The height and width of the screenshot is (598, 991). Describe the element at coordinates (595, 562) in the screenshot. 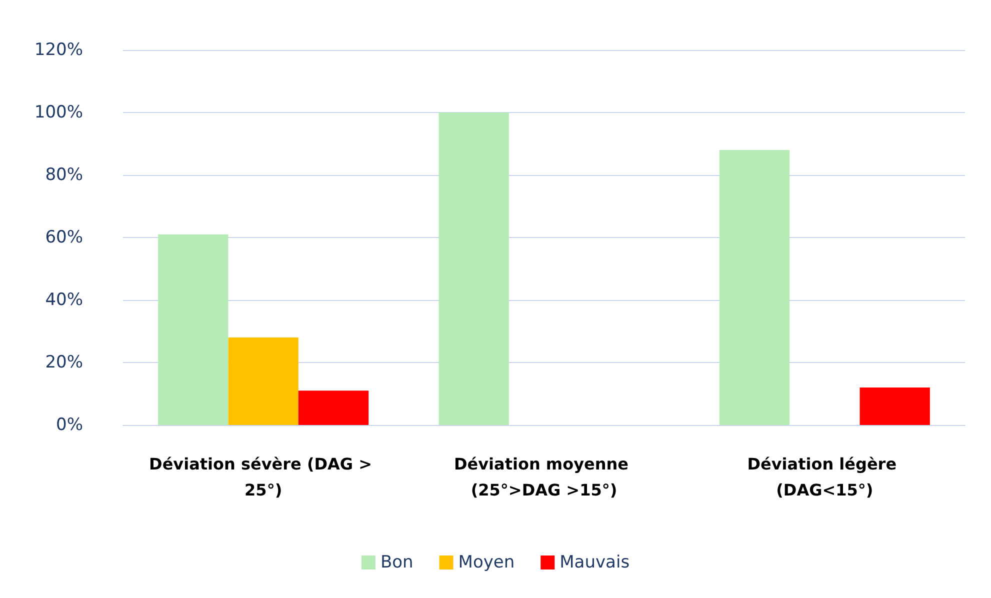

I see `legend-label: Mauvais` at that location.